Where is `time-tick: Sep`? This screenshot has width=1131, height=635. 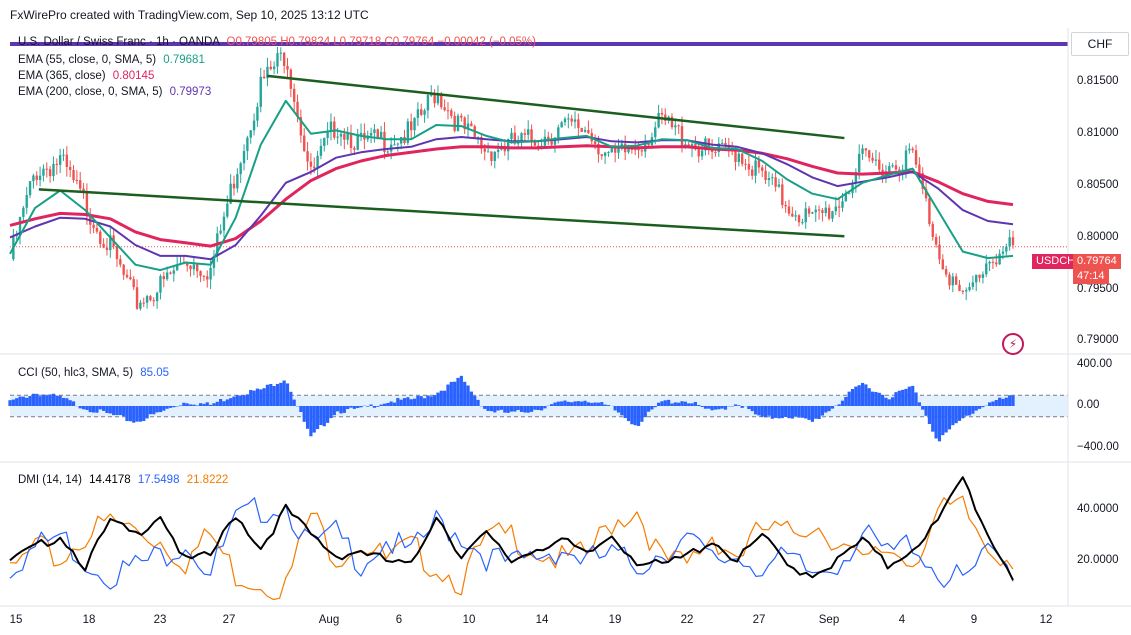 time-tick: Sep is located at coordinates (829, 620).